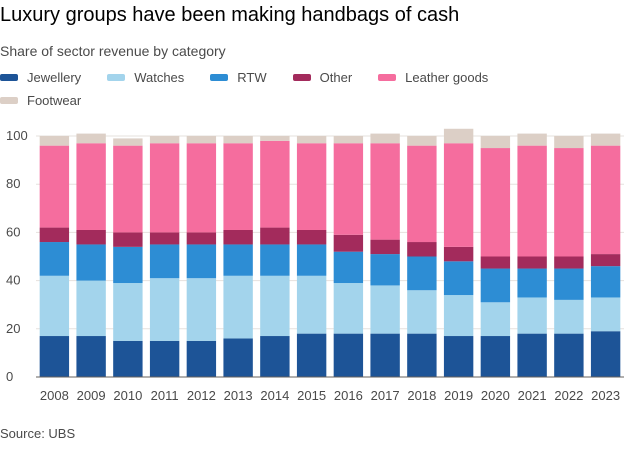 Image resolution: width=640 pixels, height=456 pixels. What do you see at coordinates (458, 395) in the screenshot?
I see `x-tick-label: 2019` at bounding box center [458, 395].